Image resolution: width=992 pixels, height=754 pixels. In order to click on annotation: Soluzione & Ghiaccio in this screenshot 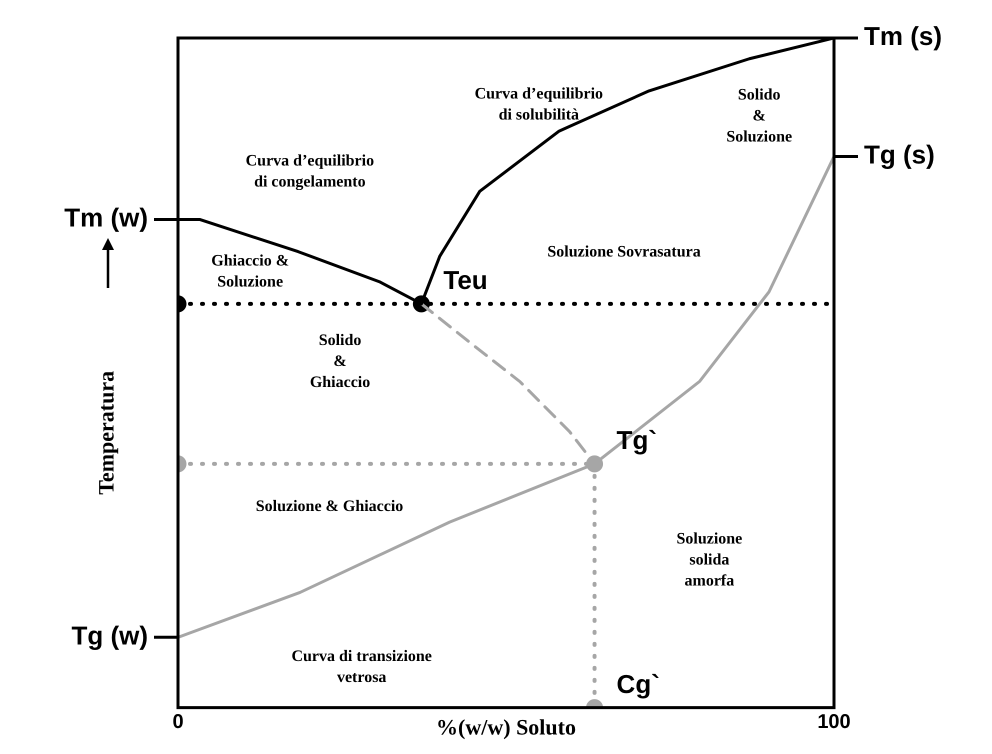, I will do `click(330, 506)`.